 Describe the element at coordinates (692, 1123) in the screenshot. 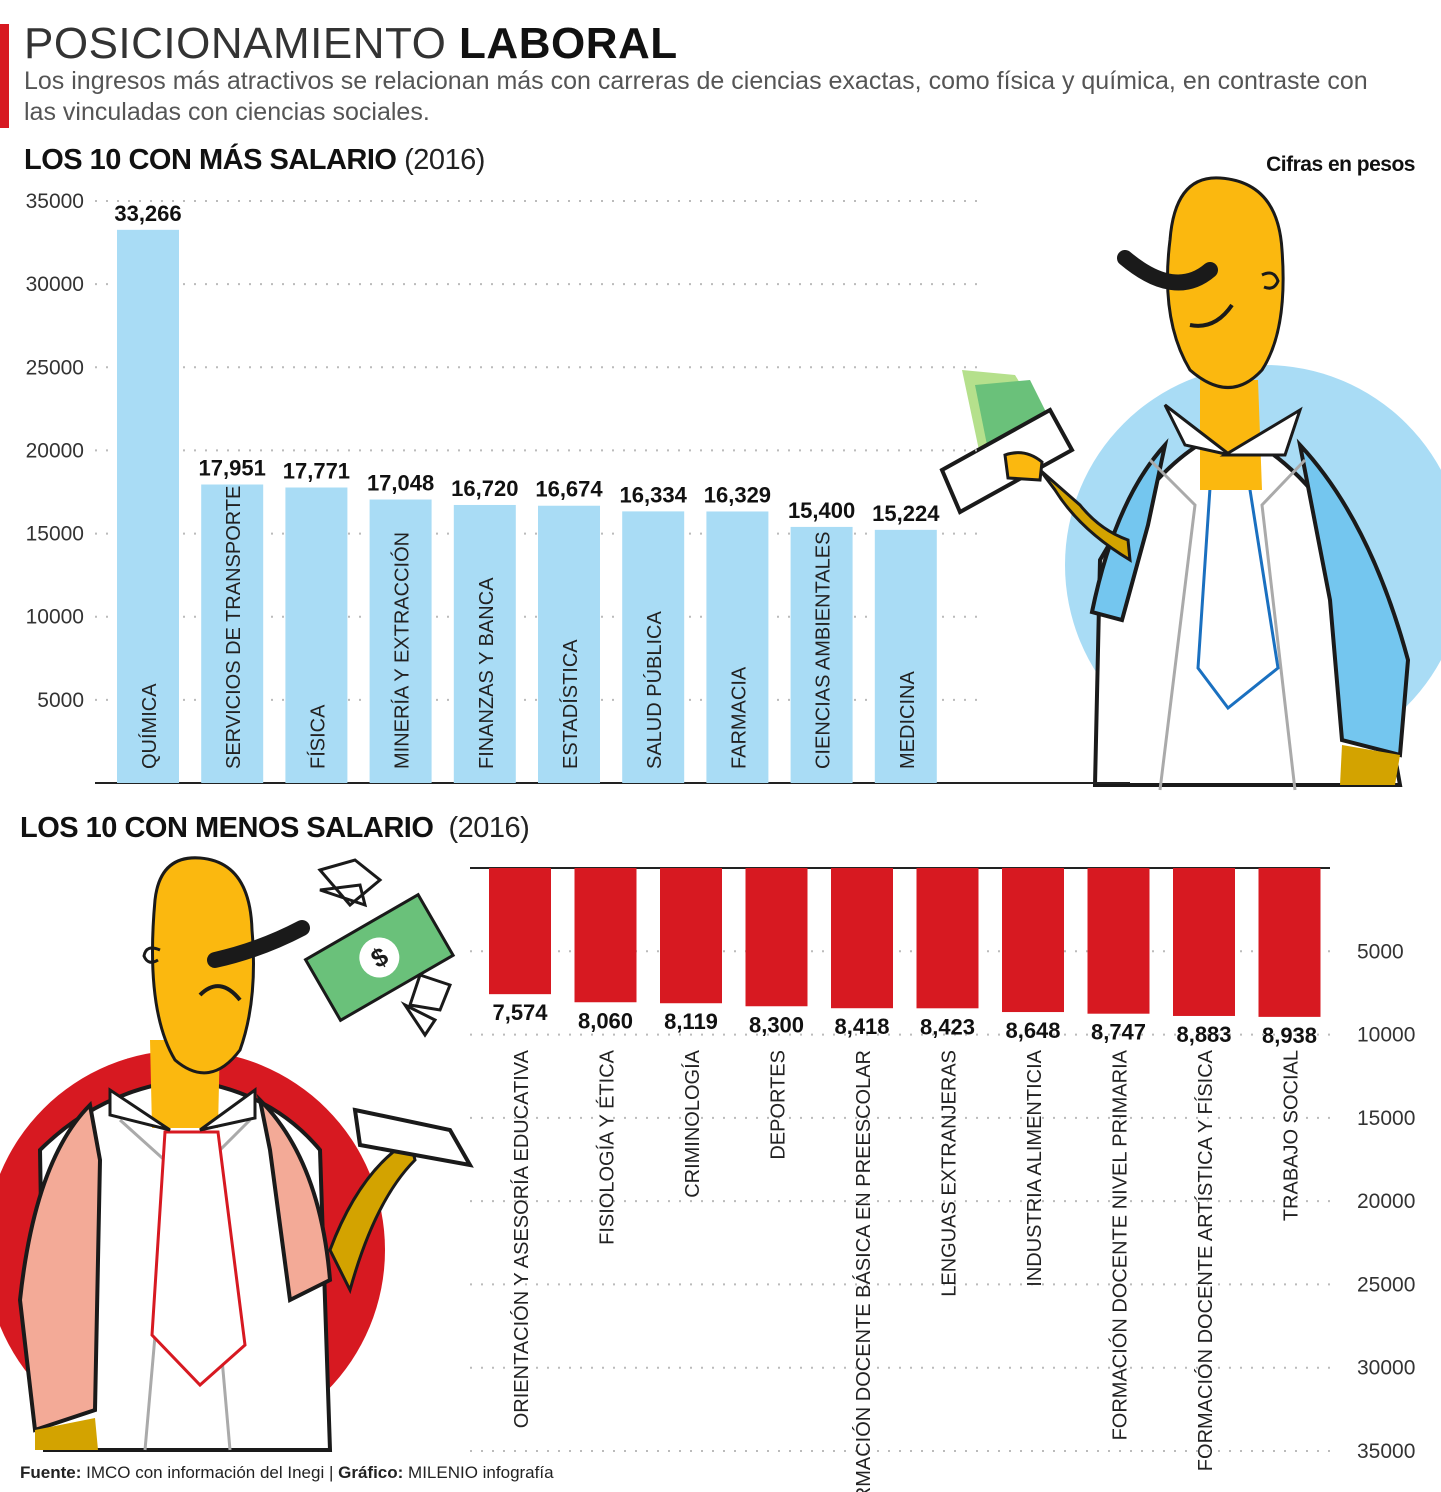

I see `bottom-category-label: CRIMINOLOGÍA` at that location.